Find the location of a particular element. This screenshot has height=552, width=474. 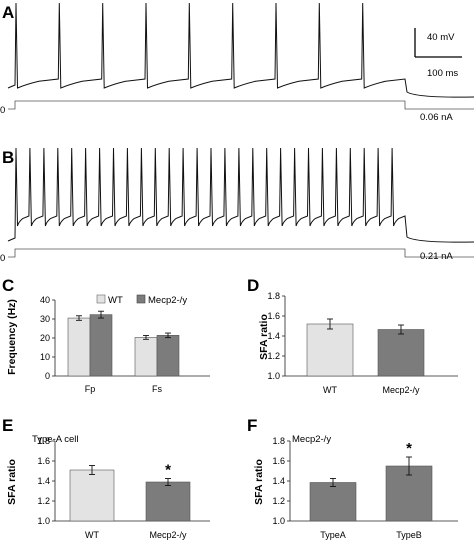

panel-label-e: E is located at coordinates (7, 425).